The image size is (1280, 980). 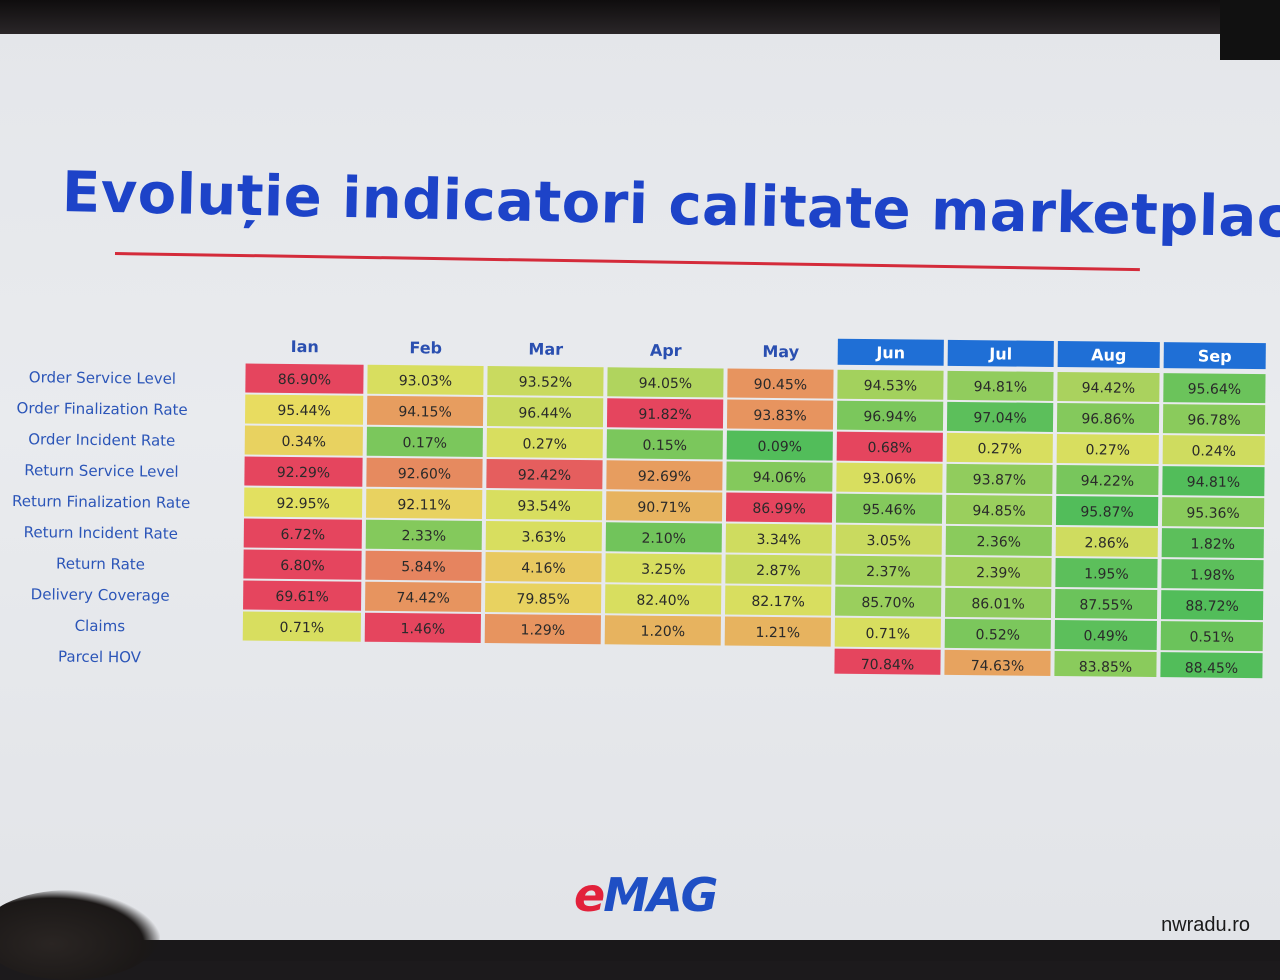 What do you see at coordinates (543, 599) in the screenshot?
I see `cell-value: 79.85%` at bounding box center [543, 599].